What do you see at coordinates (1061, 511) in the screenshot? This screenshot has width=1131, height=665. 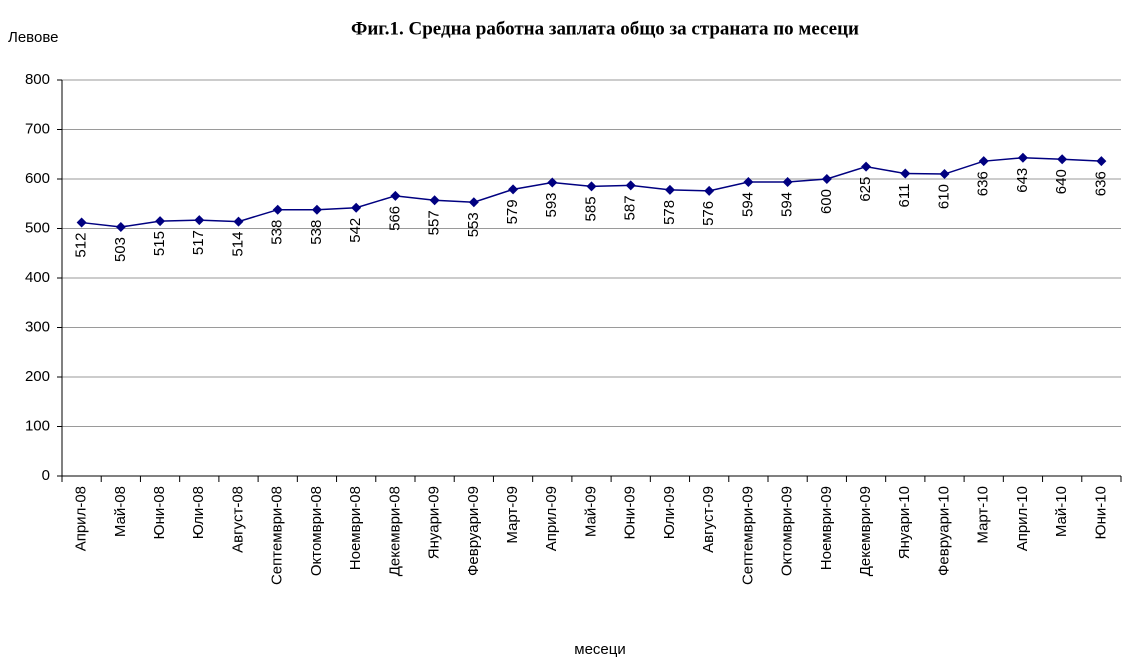 I see `x-tick-label: Май-10` at bounding box center [1061, 511].